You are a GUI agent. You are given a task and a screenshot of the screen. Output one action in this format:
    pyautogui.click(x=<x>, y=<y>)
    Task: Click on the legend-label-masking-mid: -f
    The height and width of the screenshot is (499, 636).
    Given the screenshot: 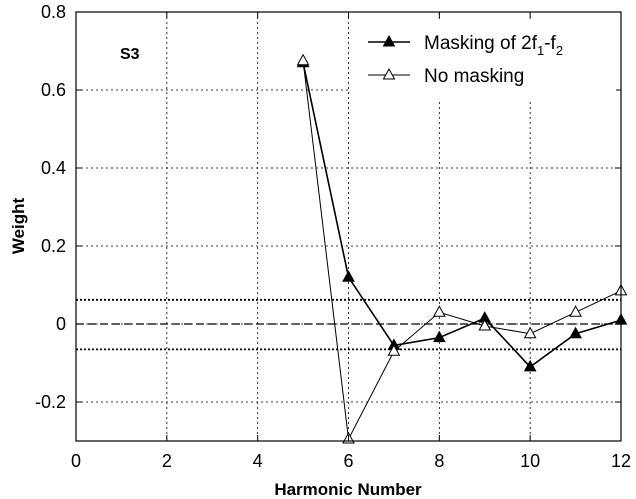 What is the action you would take?
    pyautogui.click(x=550, y=43)
    